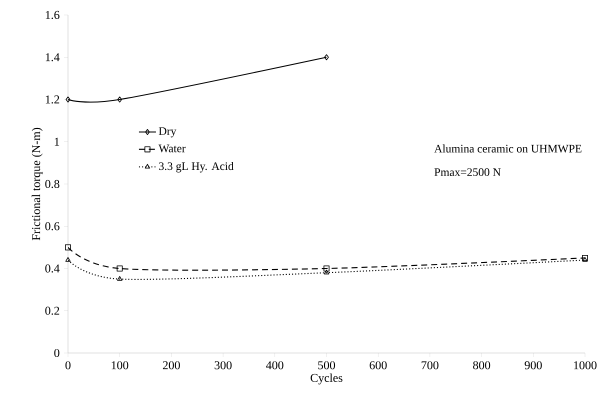  I want to click on y-tick-label: 0.2, so click(52, 310).